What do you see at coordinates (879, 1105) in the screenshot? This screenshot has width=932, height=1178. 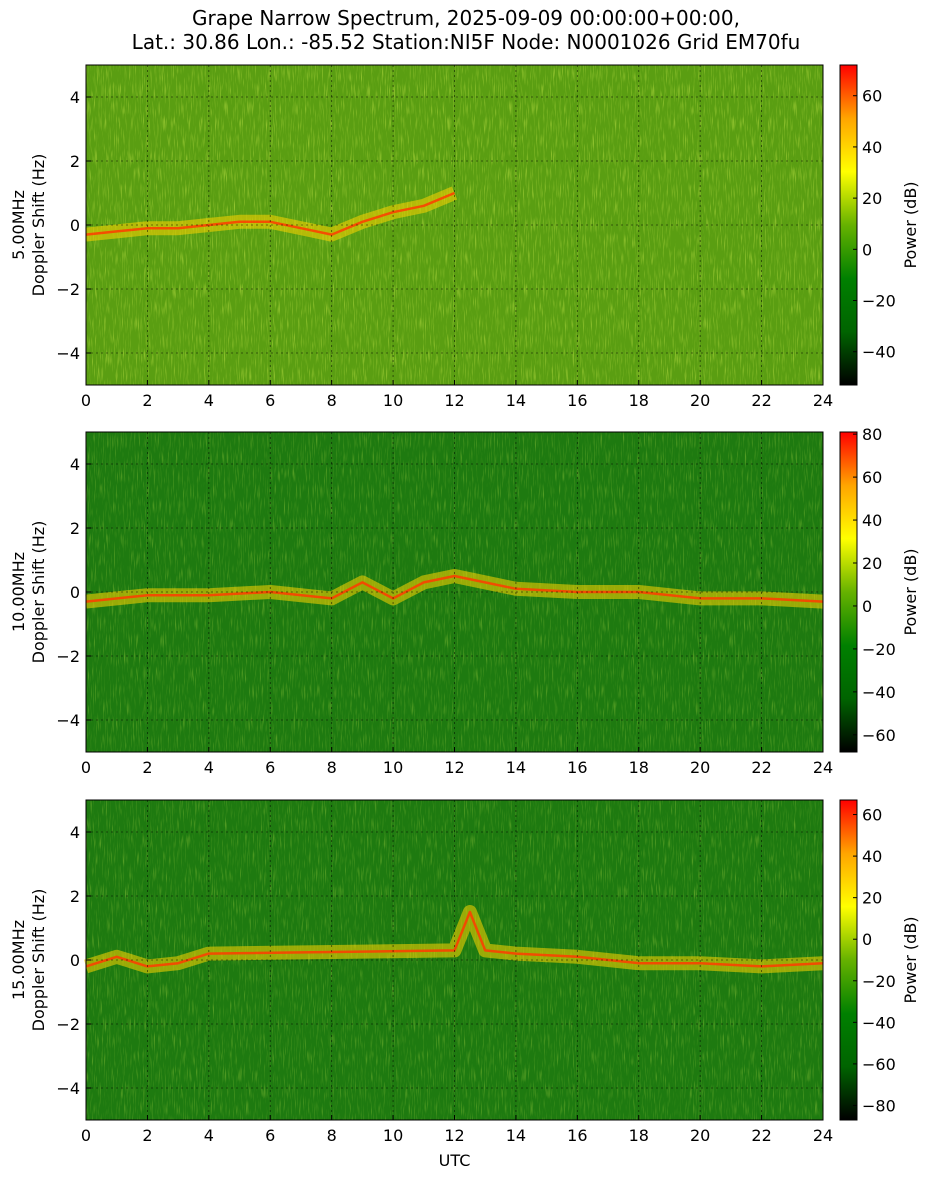 I see `colorbar-tick-label: −80` at bounding box center [879, 1105].